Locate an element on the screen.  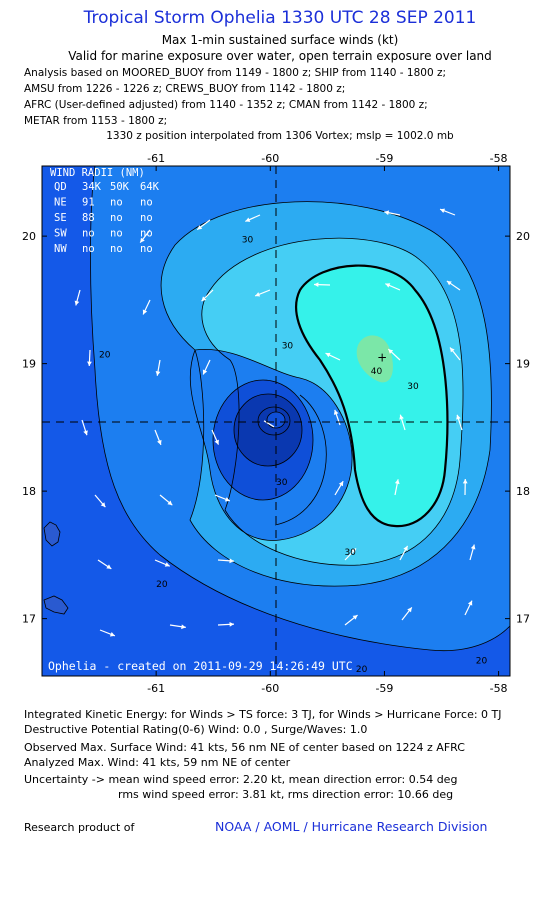
wind-radii-header-cell: 64K is located at coordinates (150, 187).